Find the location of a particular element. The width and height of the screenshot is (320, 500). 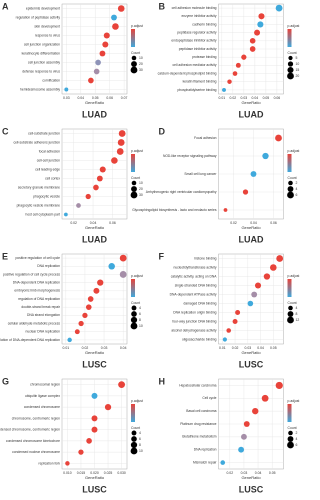

y-tick-label: condensed chromosome is located at coordinates (42, 407).